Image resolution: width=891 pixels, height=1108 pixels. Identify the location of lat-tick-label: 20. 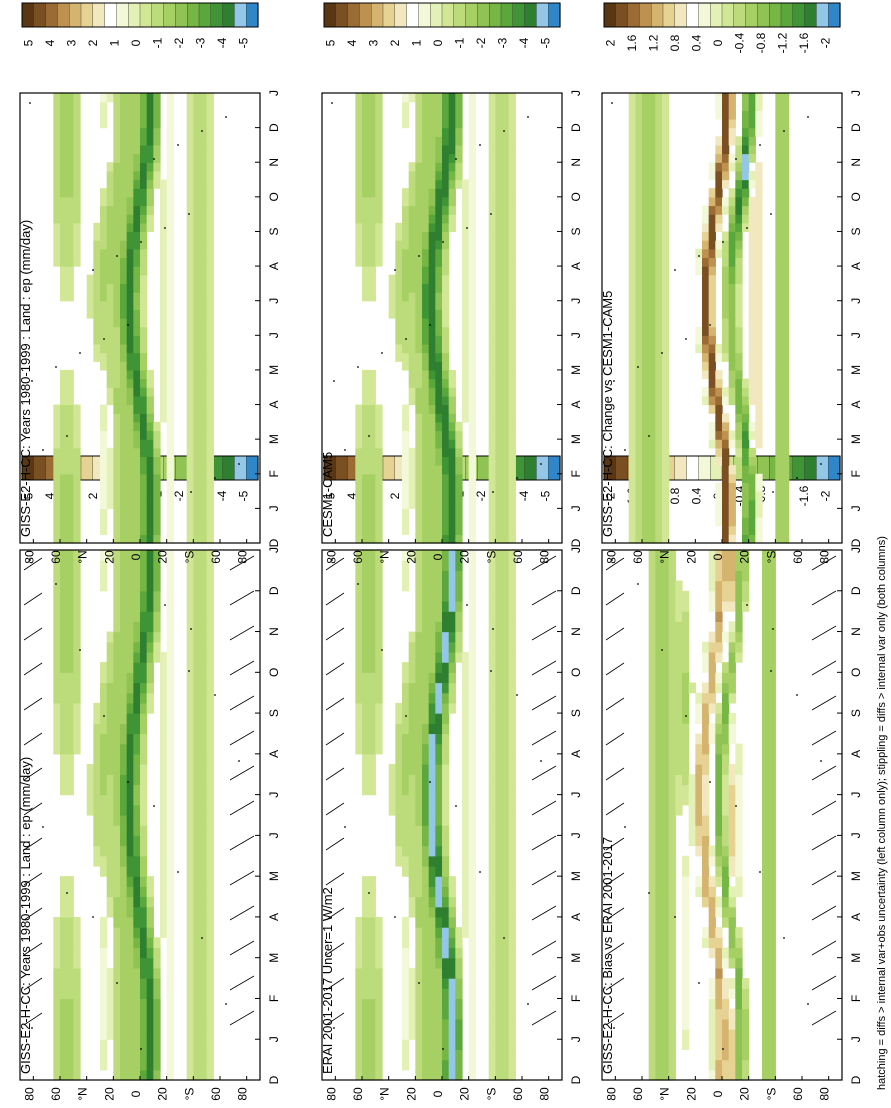
(163, 1094).